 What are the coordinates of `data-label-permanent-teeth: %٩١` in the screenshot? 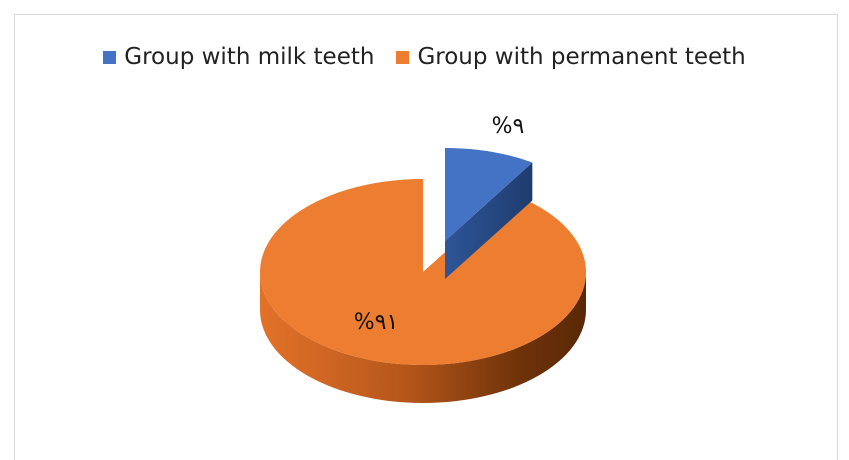 It's located at (376, 322).